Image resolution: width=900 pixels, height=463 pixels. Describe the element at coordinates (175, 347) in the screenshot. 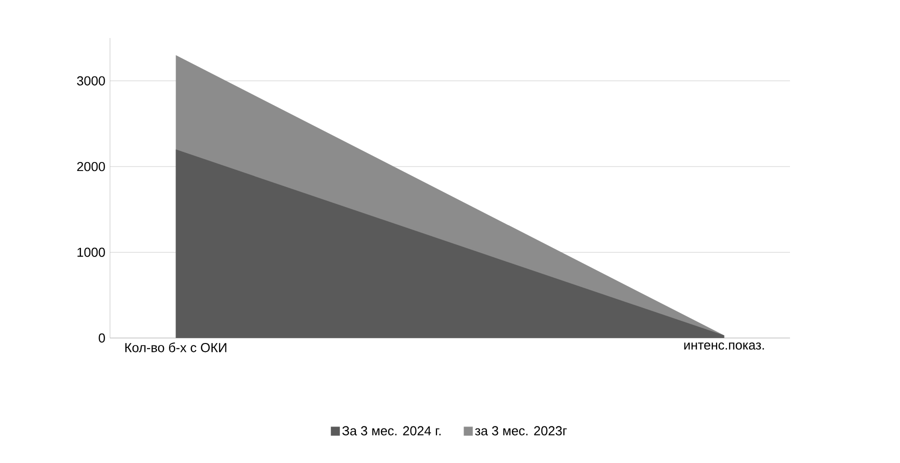

I see `x-tick-label: Кол-во б-х с ОКИ` at that location.